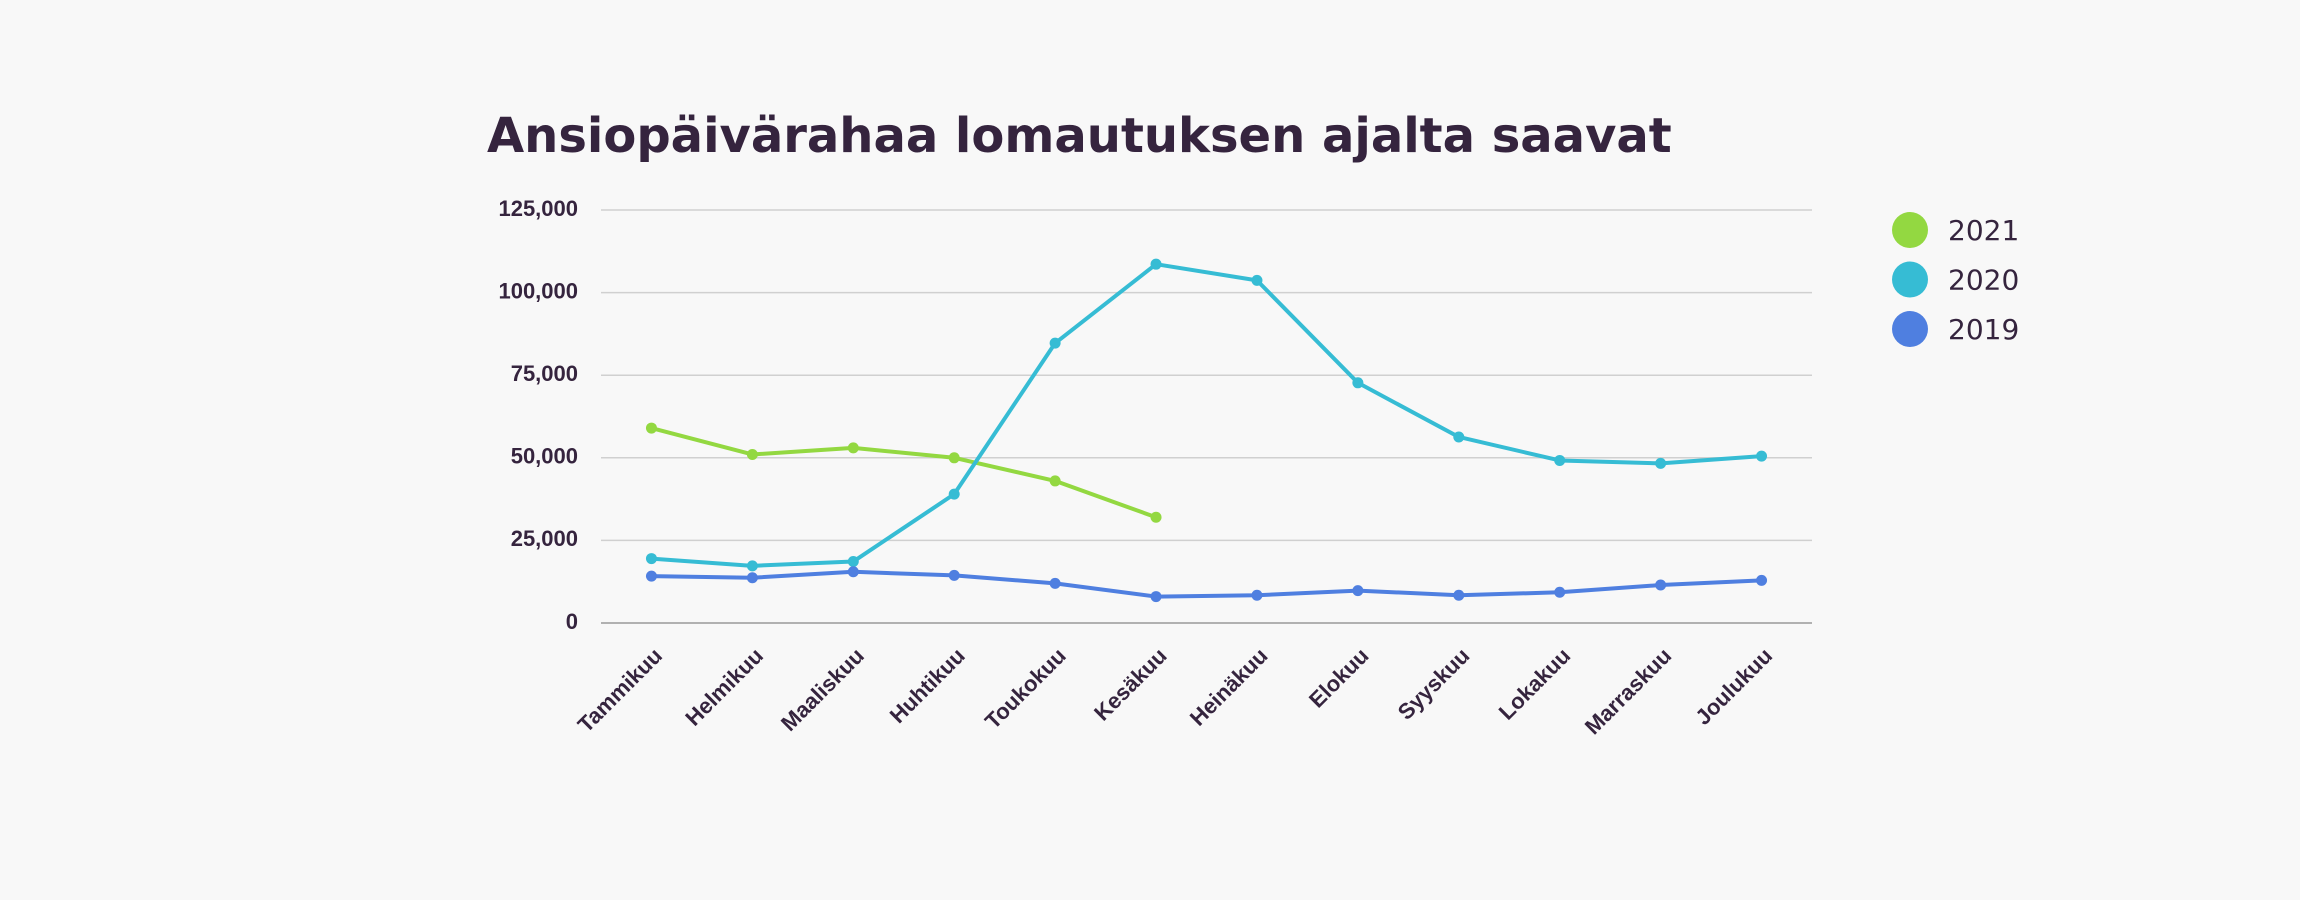 This screenshot has height=900, width=2300. Describe the element at coordinates (544, 373) in the screenshot. I see `y-tick-label: 75,000` at that location.